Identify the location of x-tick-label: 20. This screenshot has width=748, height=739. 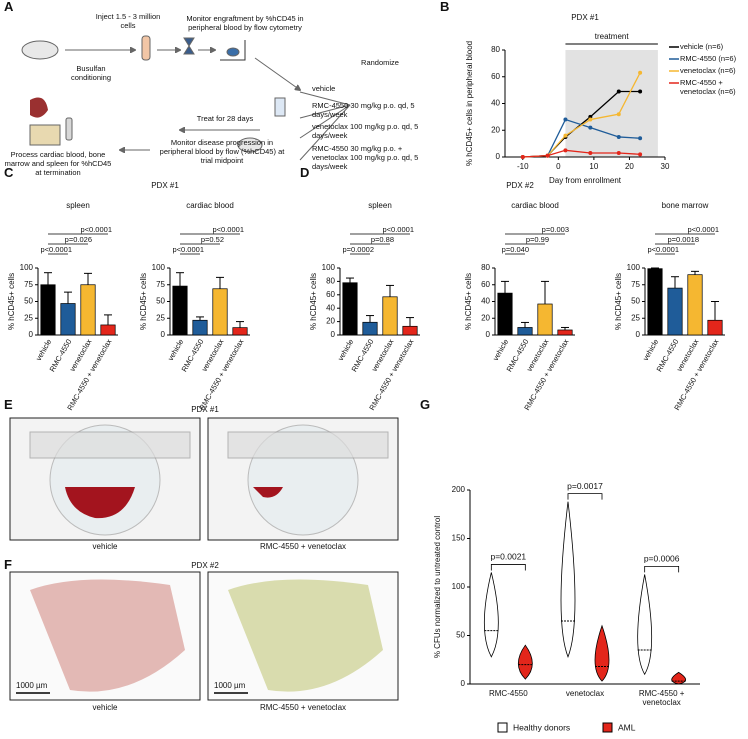
(629, 166).